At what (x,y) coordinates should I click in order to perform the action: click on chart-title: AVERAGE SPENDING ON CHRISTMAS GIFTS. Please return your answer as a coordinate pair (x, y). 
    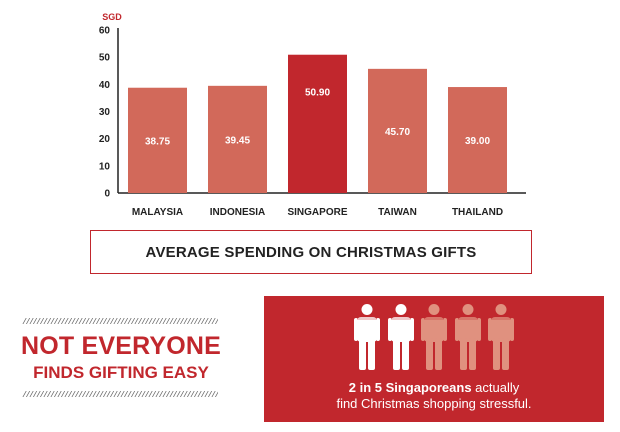
    Looking at the image, I should click on (311, 252).